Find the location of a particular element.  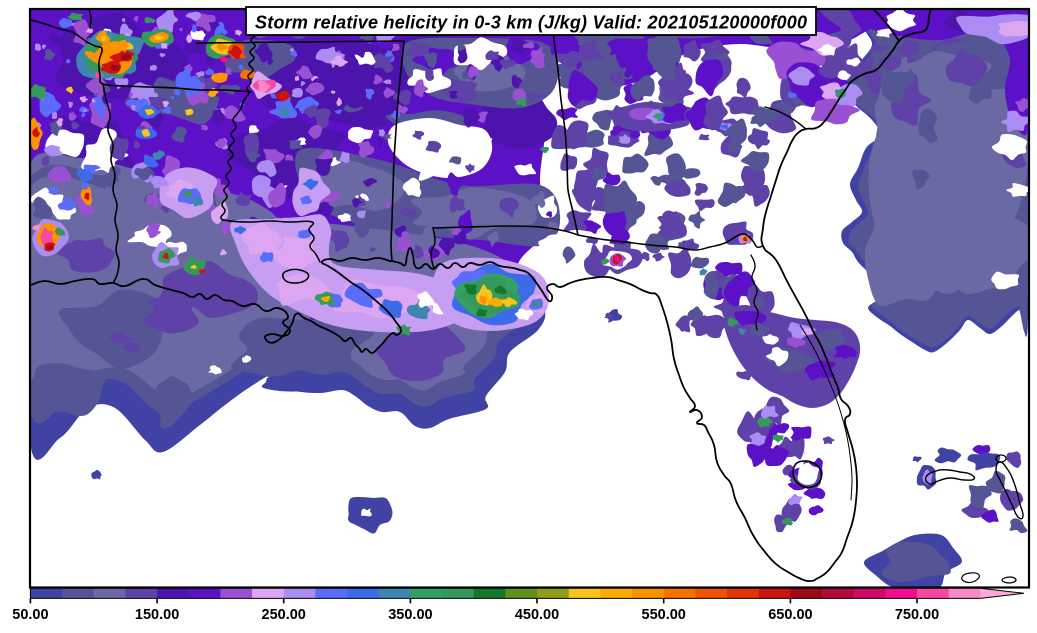

svg-text: 750.00 is located at coordinates (917, 615).